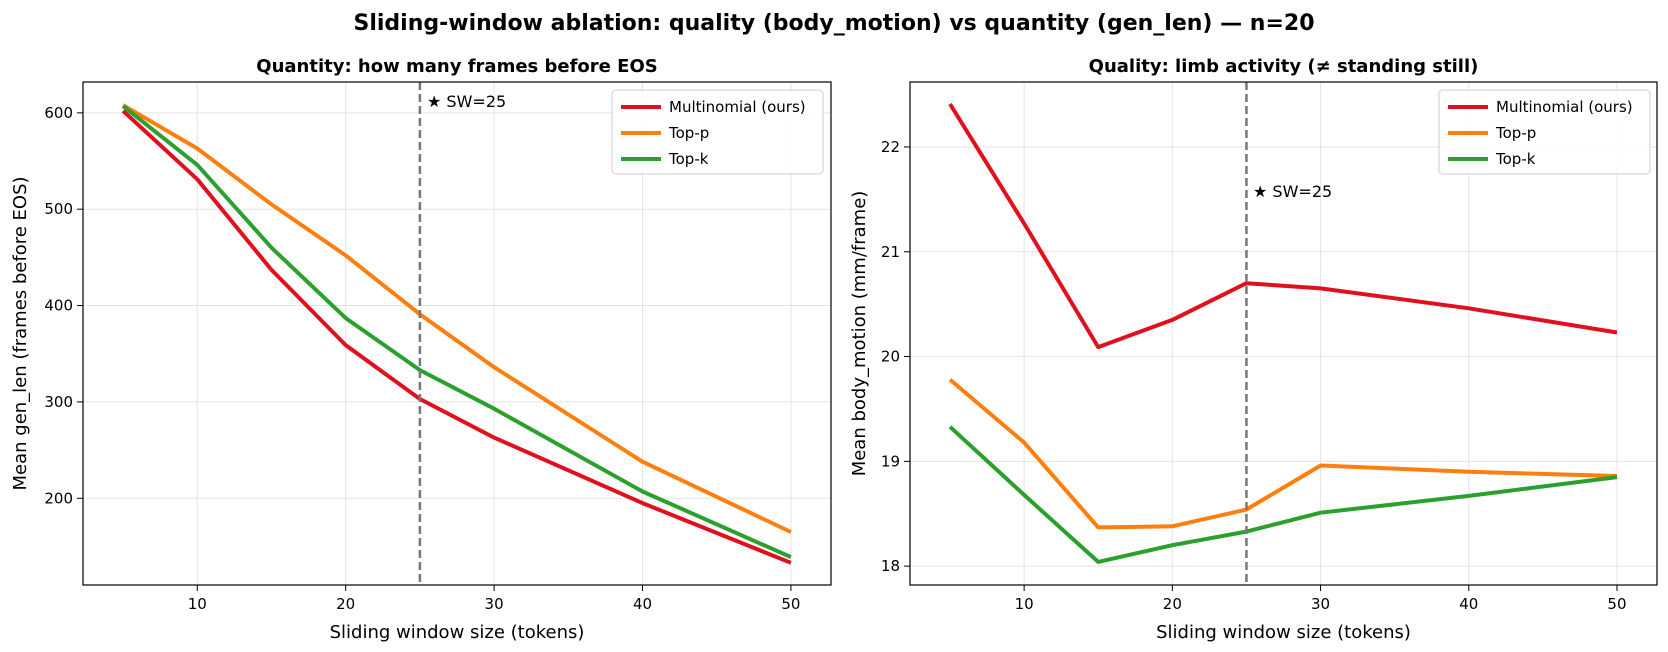  Describe the element at coordinates (58, 113) in the screenshot. I see `y-tick-label: 600` at that location.